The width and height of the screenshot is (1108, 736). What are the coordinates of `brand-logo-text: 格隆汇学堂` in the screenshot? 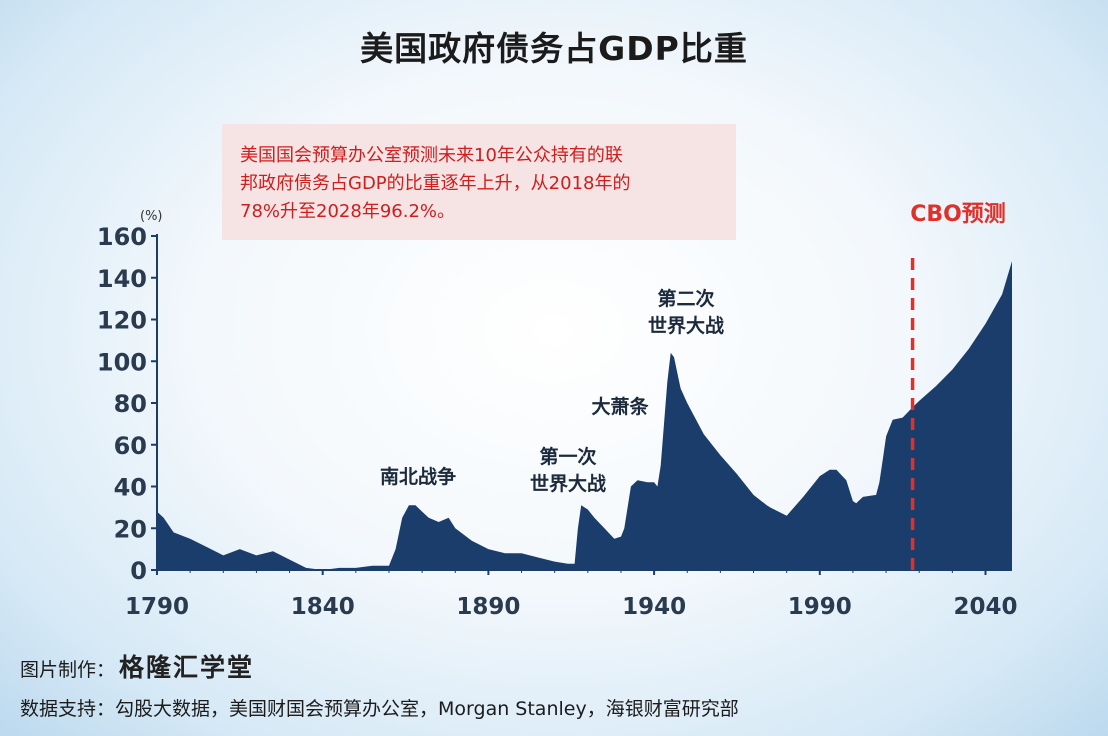 It's located at (187, 667).